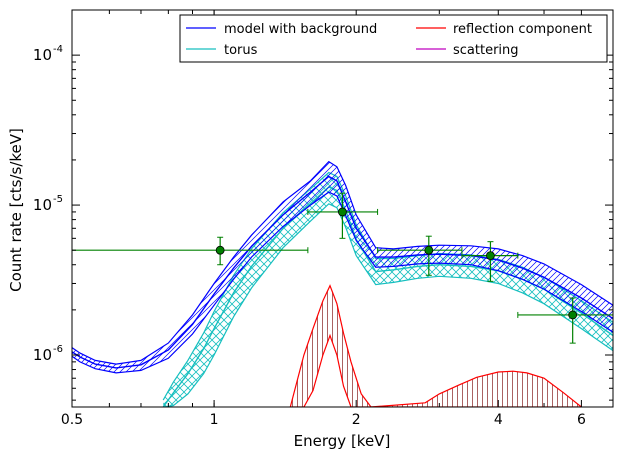  Describe the element at coordinates (214, 420) in the screenshot. I see `x-tick-label: 1` at that location.